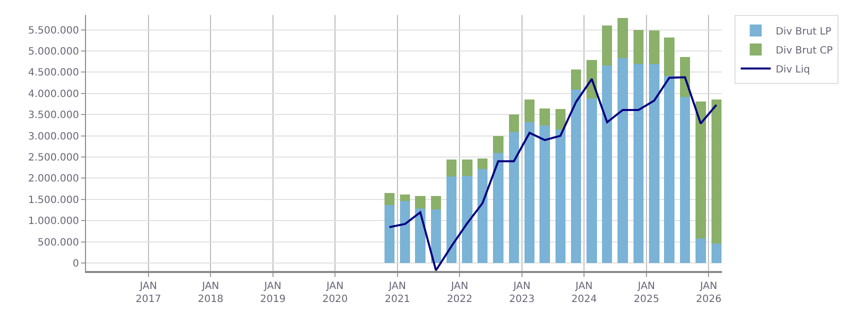 The height and width of the screenshot is (313, 851). What do you see at coordinates (53, 200) in the screenshot?
I see `y-tick-label: 1.500.000` at bounding box center [53, 200].